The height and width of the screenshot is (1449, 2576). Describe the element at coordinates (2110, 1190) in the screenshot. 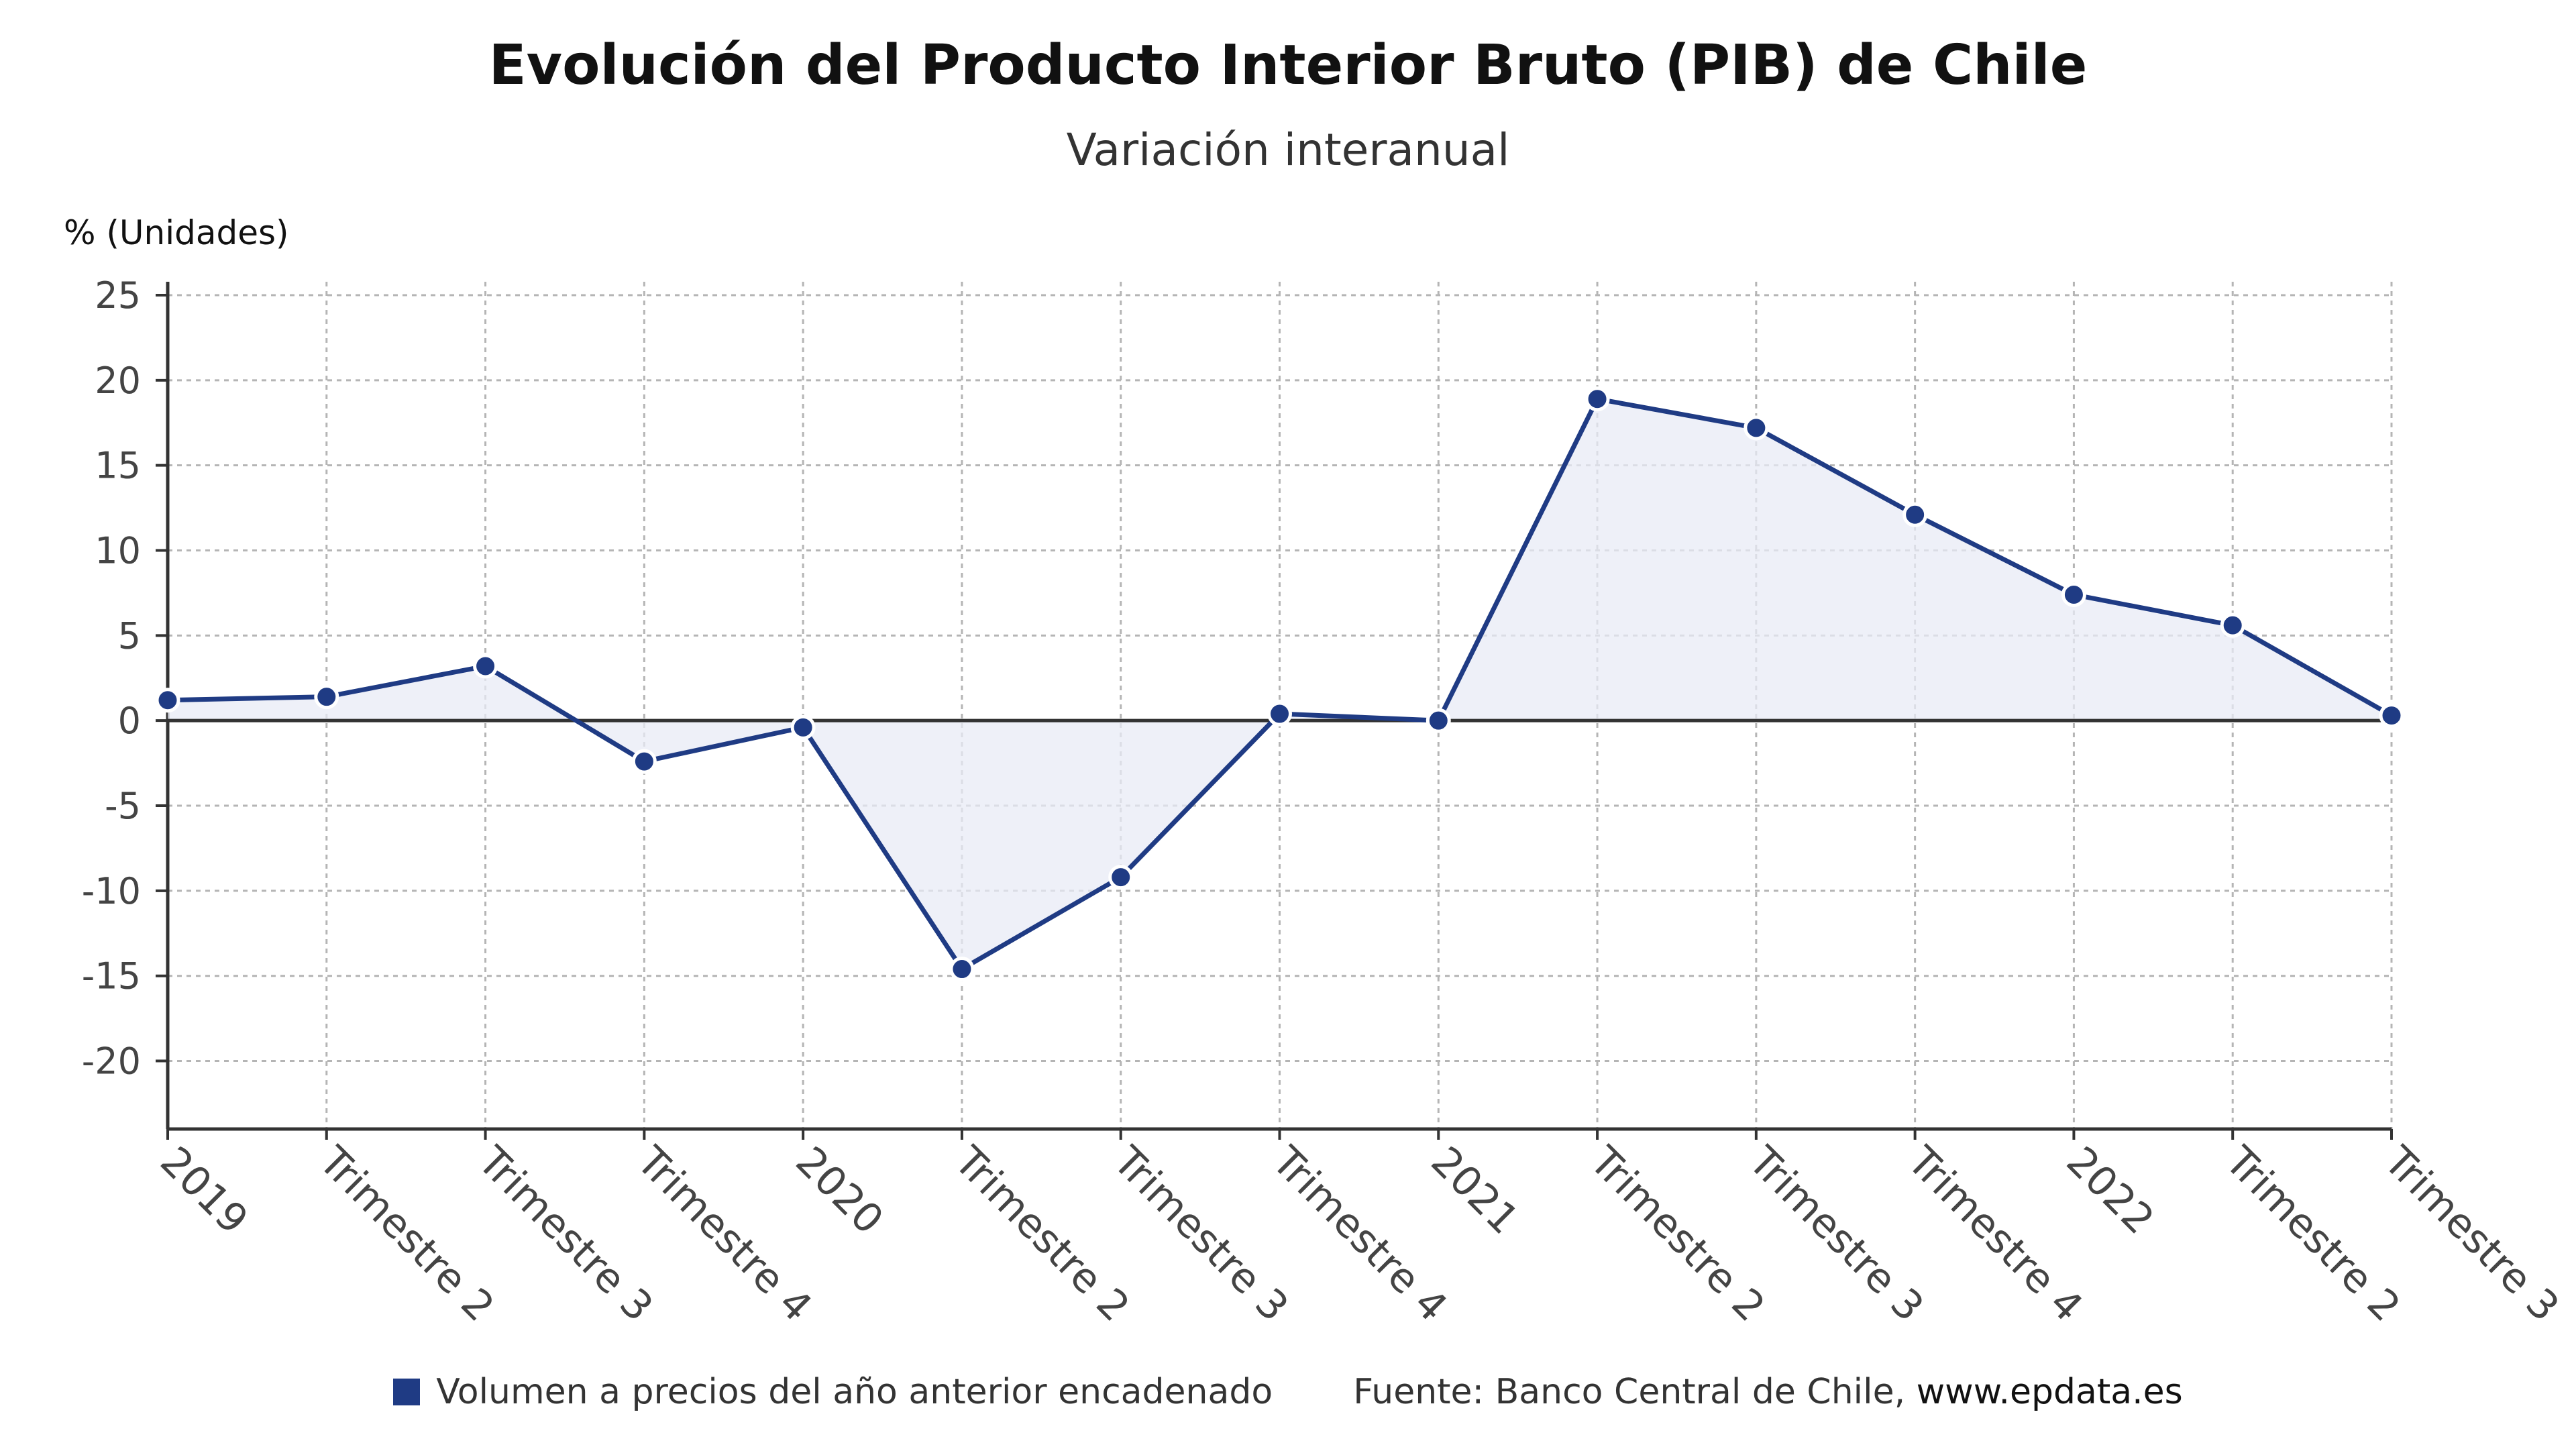

I see `x-tick-label: 2022` at that location.